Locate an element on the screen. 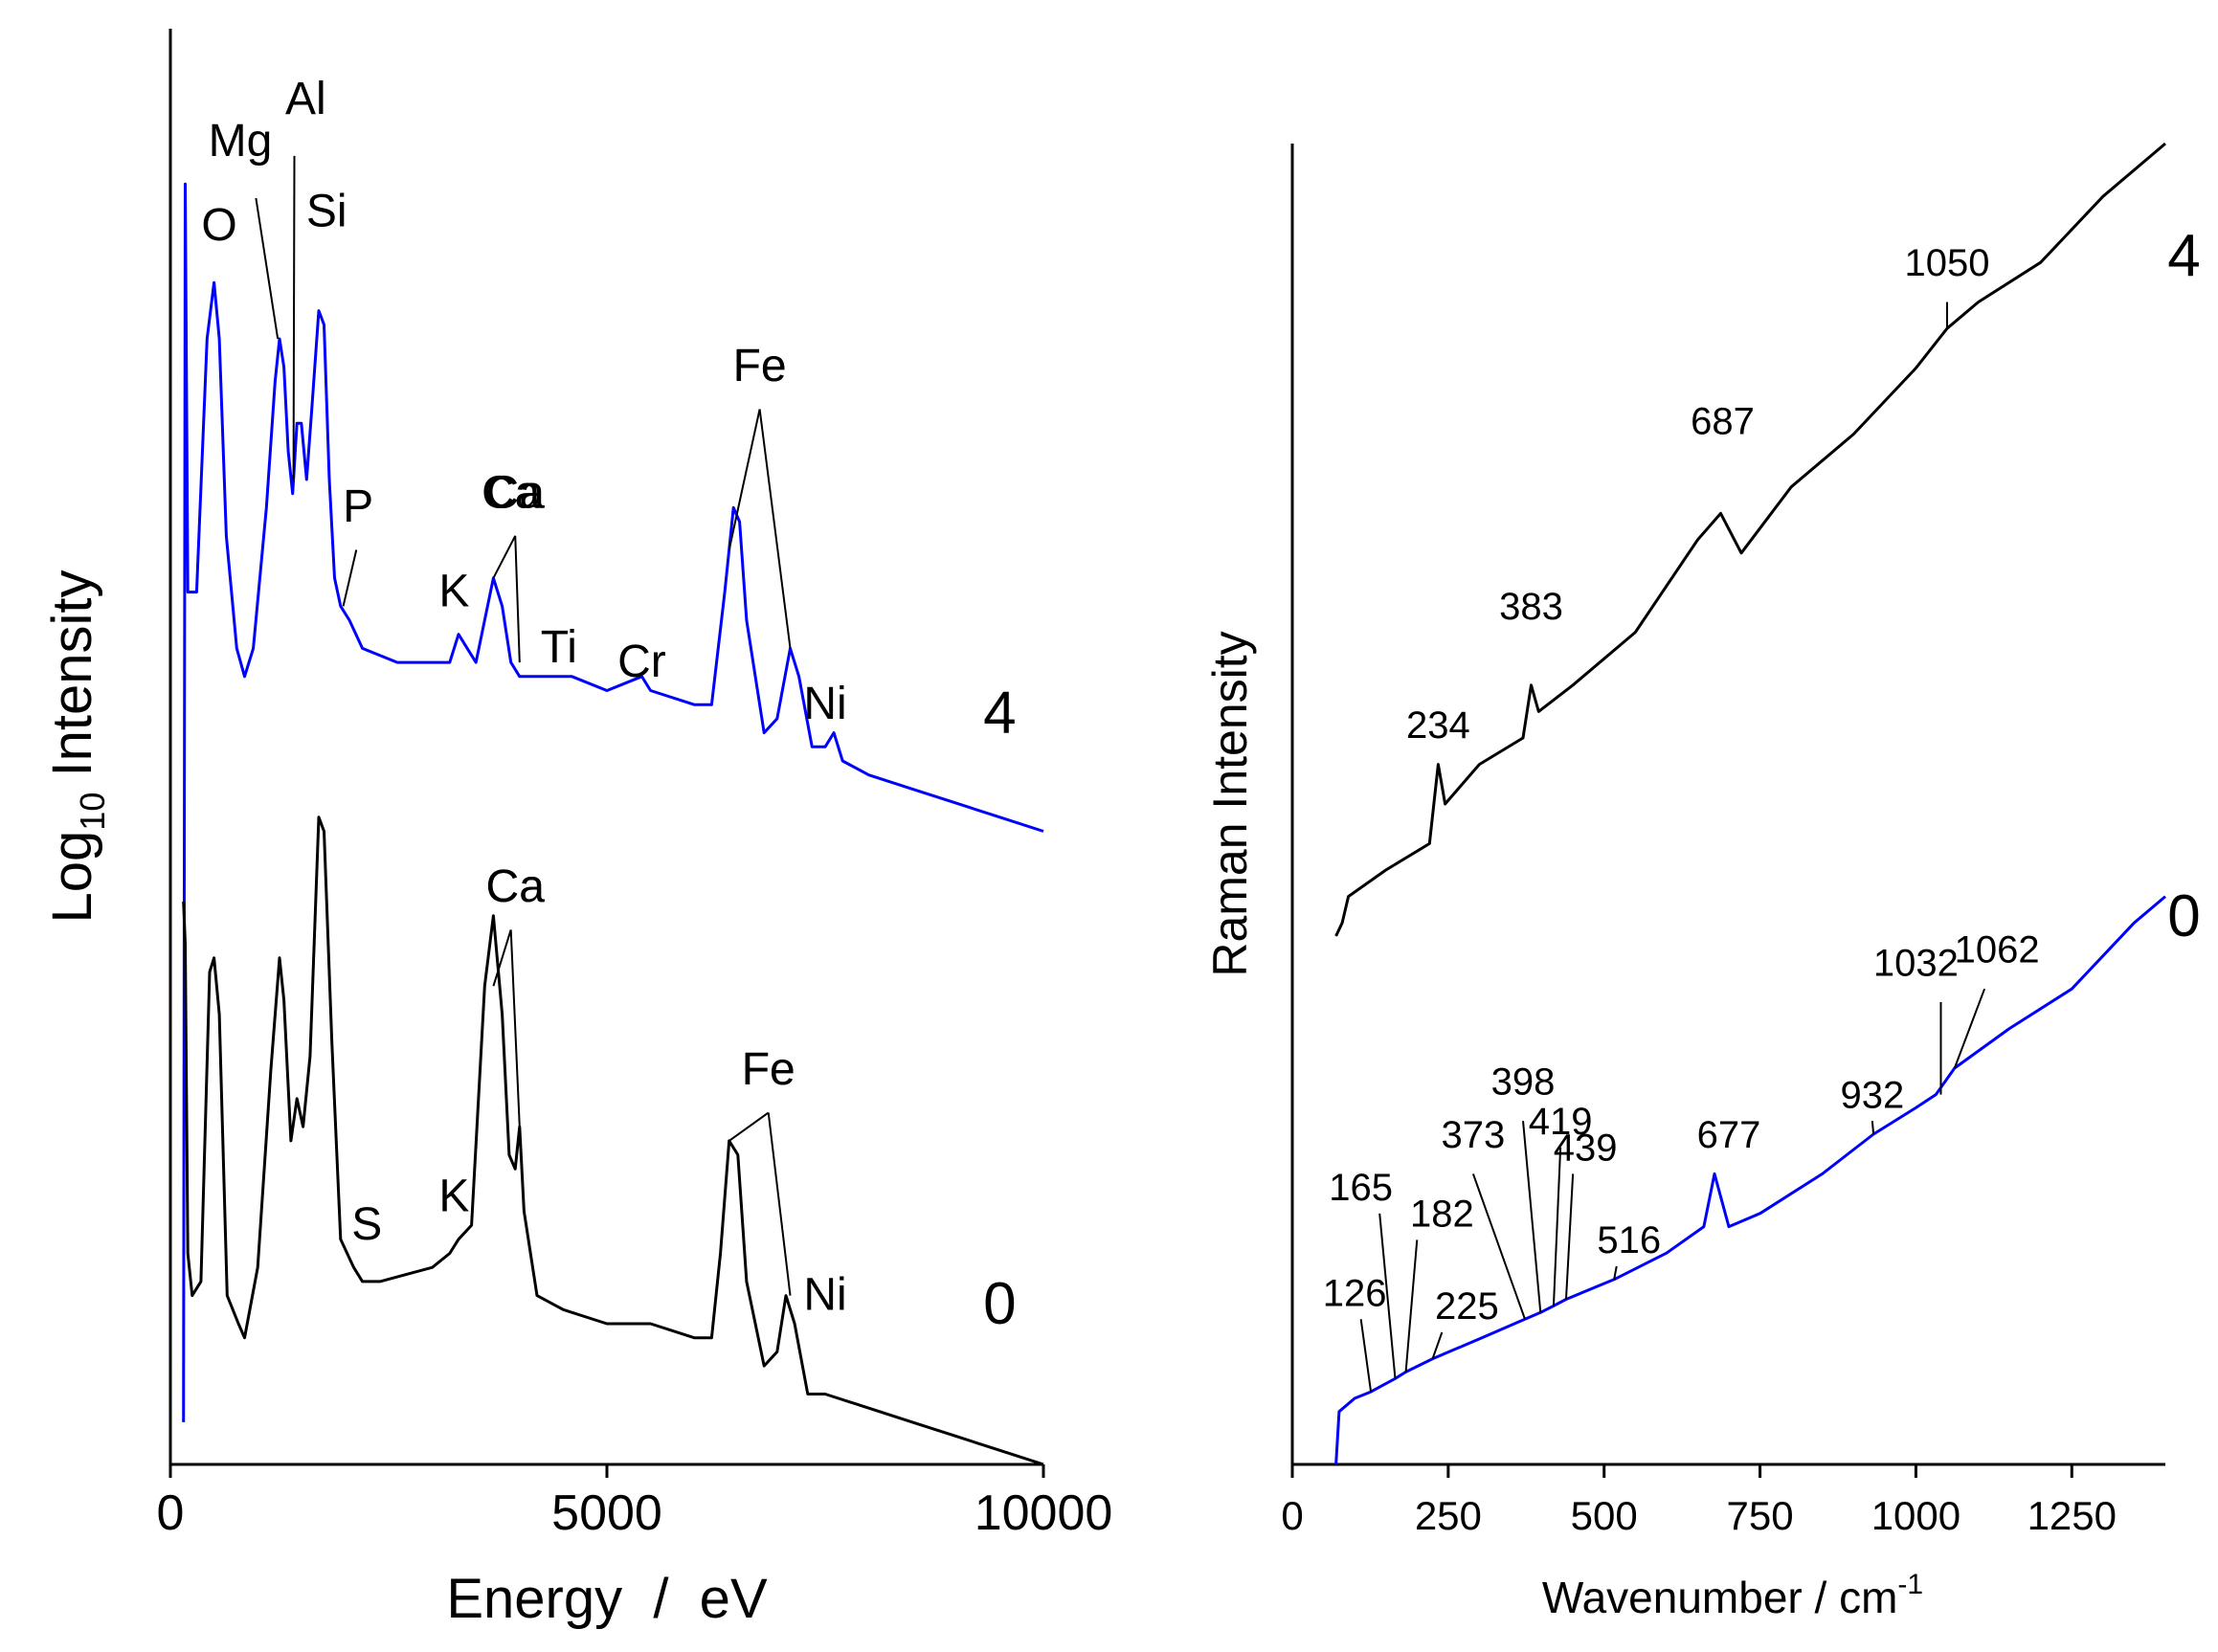 This screenshot has height=1652, width=2218. eds-x-tick-label: 10000 is located at coordinates (1044, 1513).